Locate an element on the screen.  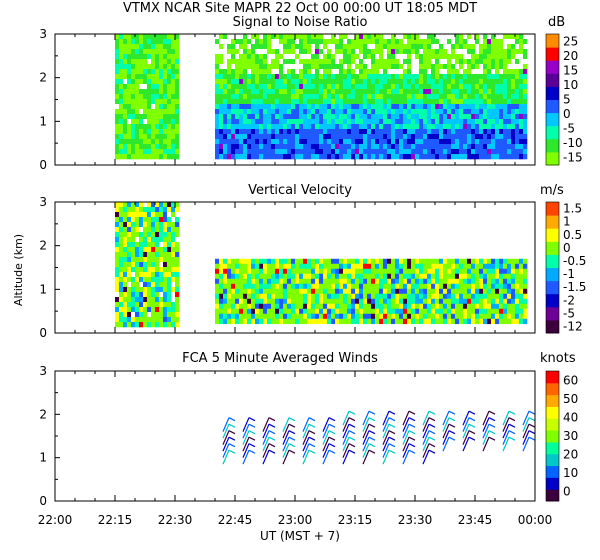
y-tick-label: 1 is located at coordinates (43, 121).